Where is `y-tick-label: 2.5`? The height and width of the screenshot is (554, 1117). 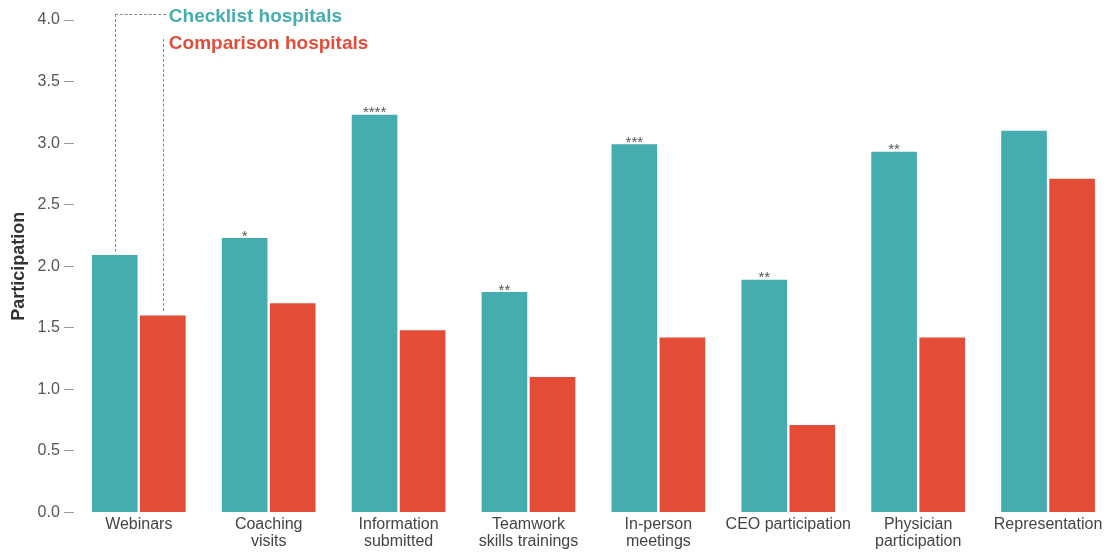
y-tick-label: 2.5 is located at coordinates (48, 204).